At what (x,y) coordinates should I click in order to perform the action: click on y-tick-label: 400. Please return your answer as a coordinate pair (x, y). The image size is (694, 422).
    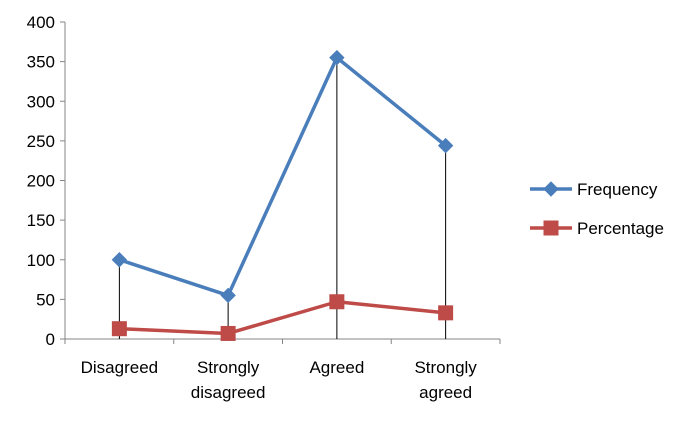
    Looking at the image, I should click on (41, 22).